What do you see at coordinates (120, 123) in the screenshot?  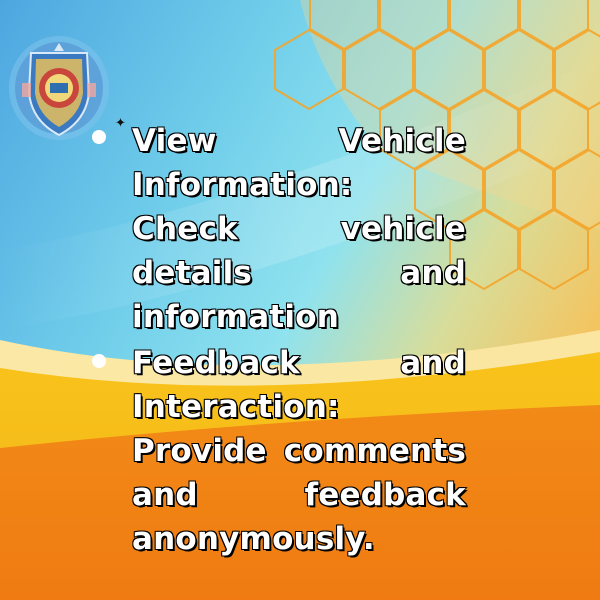 I see `sparkle-icon: ✦` at bounding box center [120, 123].